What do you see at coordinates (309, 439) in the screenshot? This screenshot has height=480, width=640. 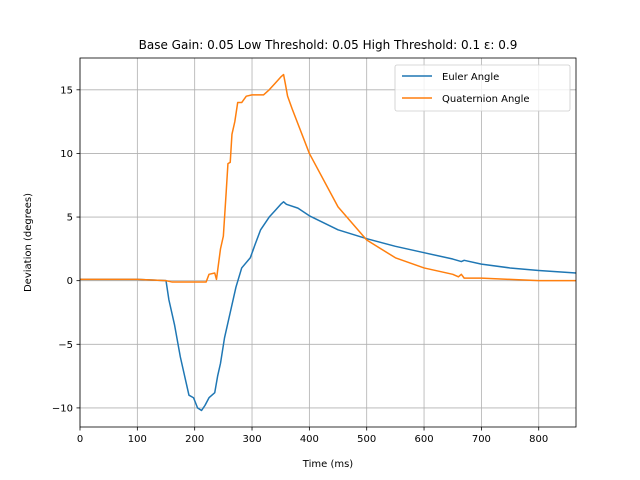 I see `x-tick-label: 400` at bounding box center [309, 439].